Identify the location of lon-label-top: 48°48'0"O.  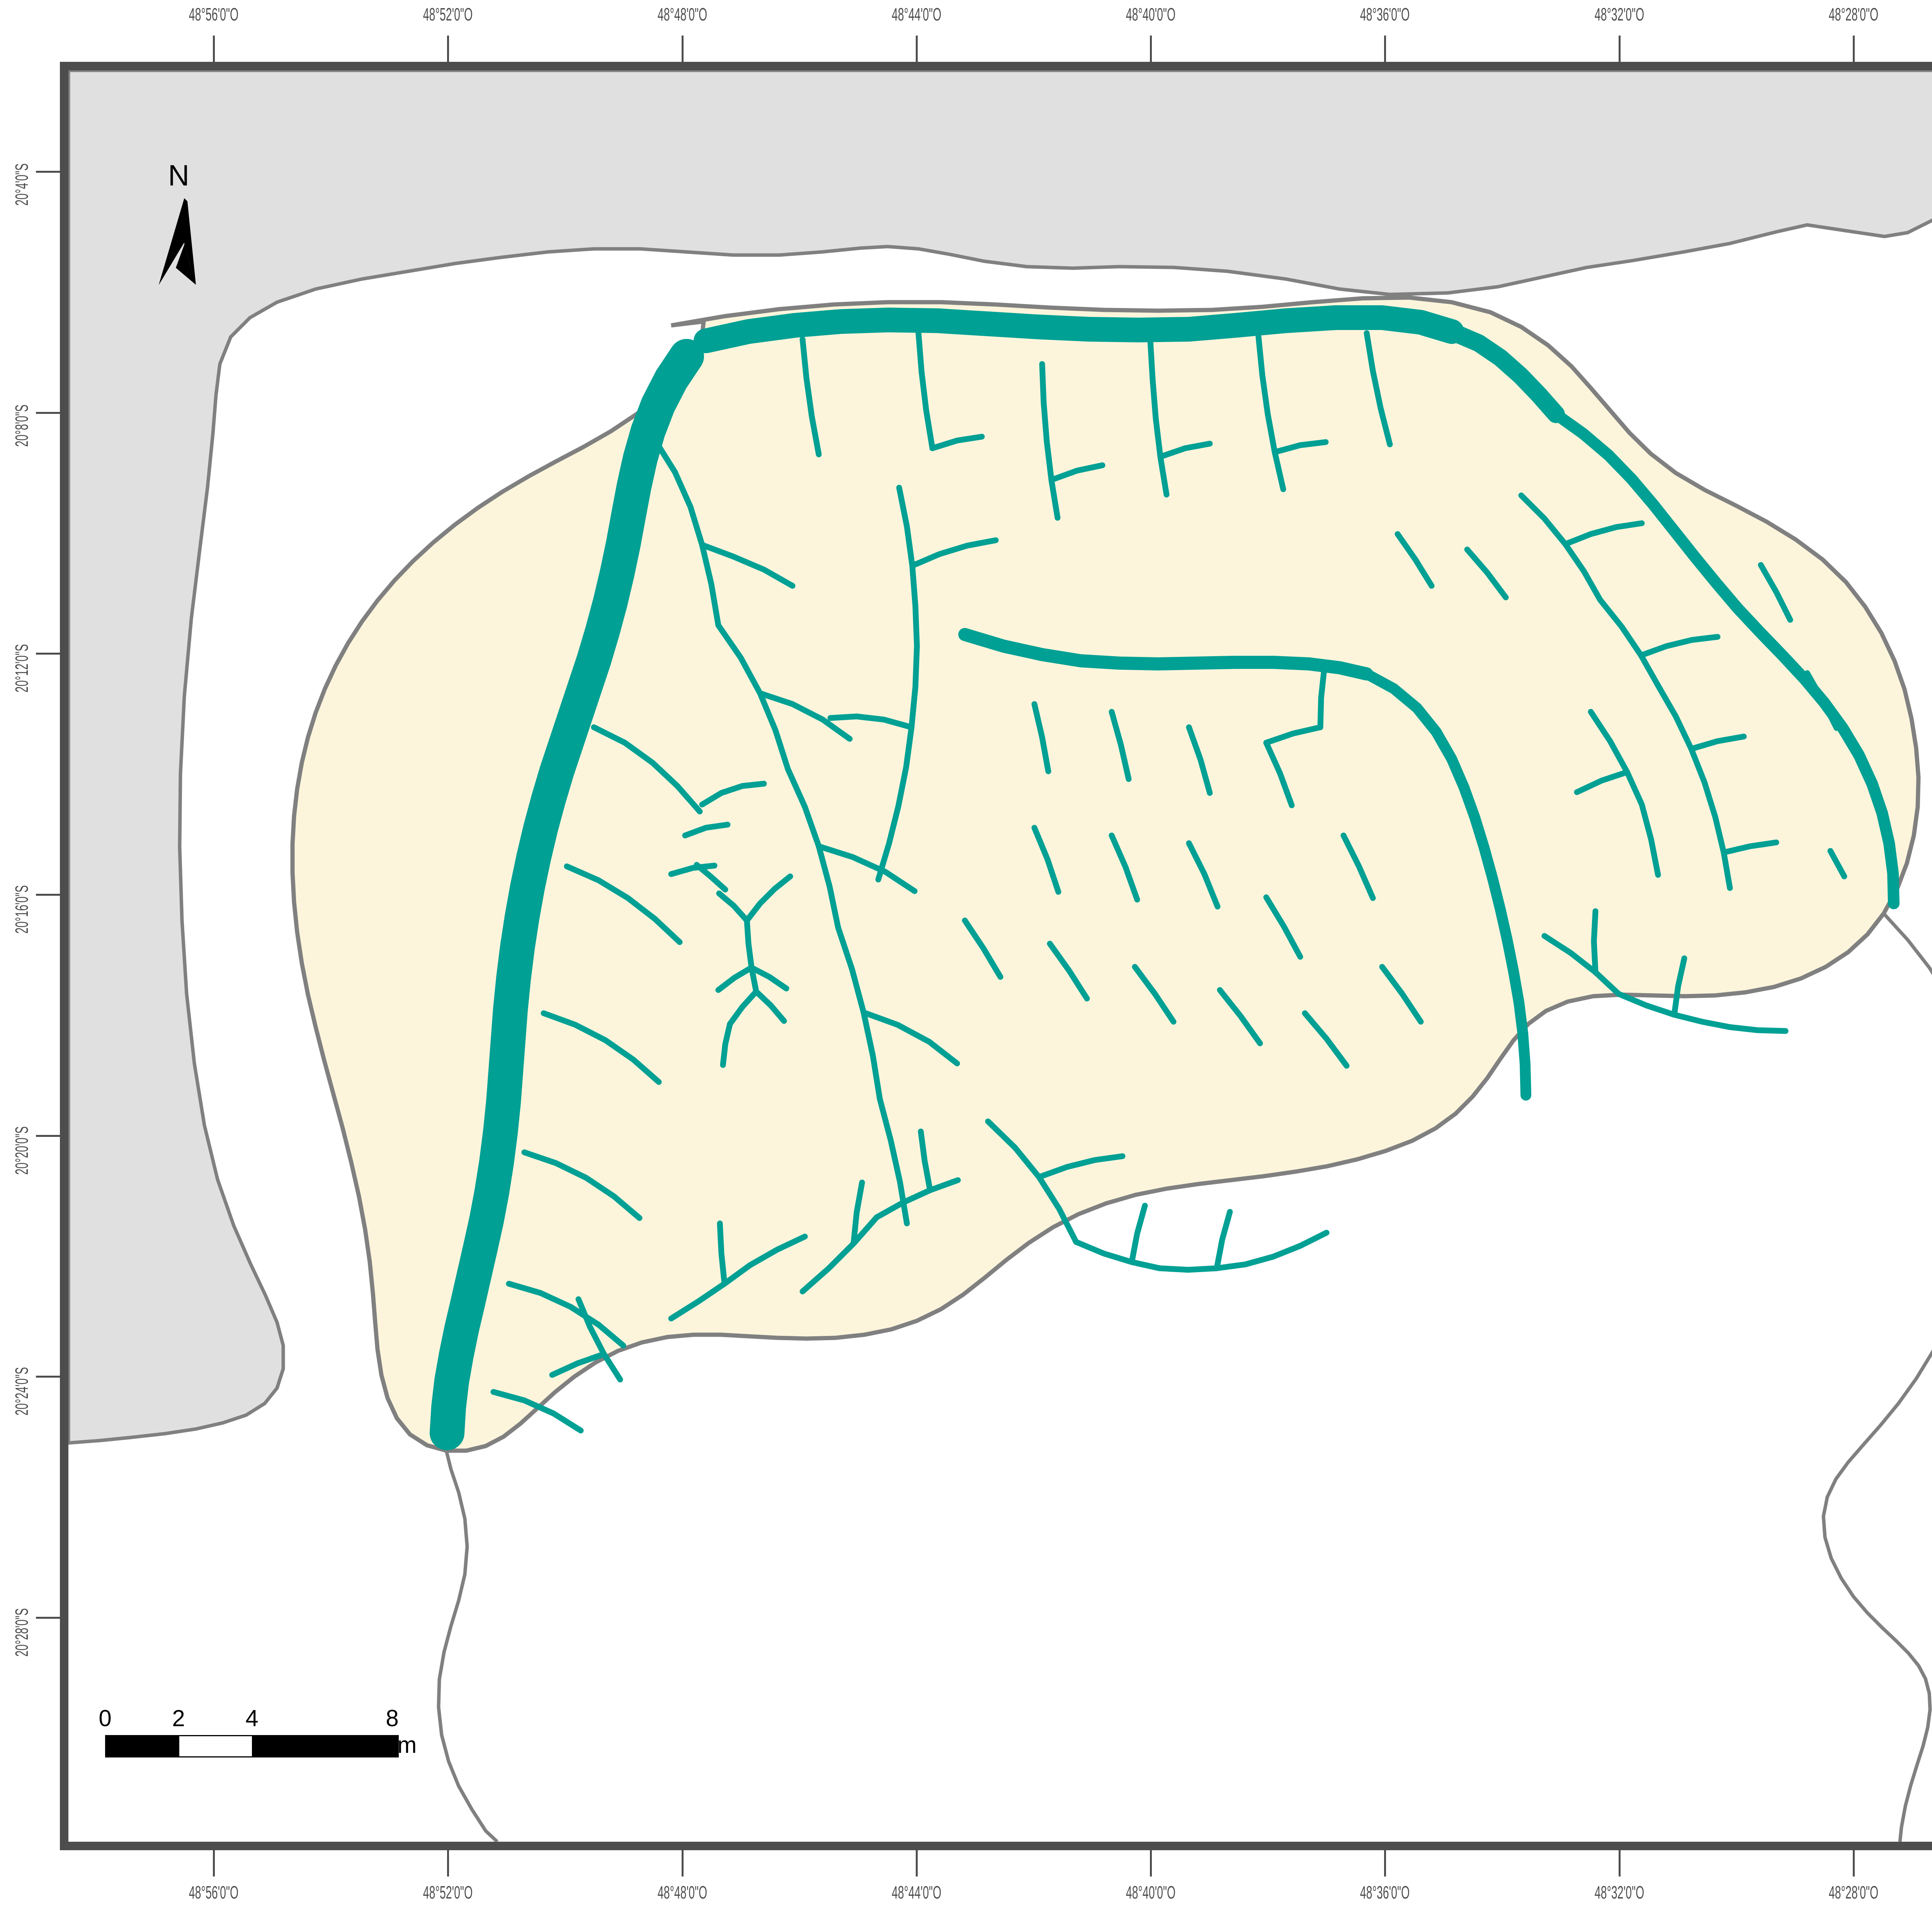
(682, 14).